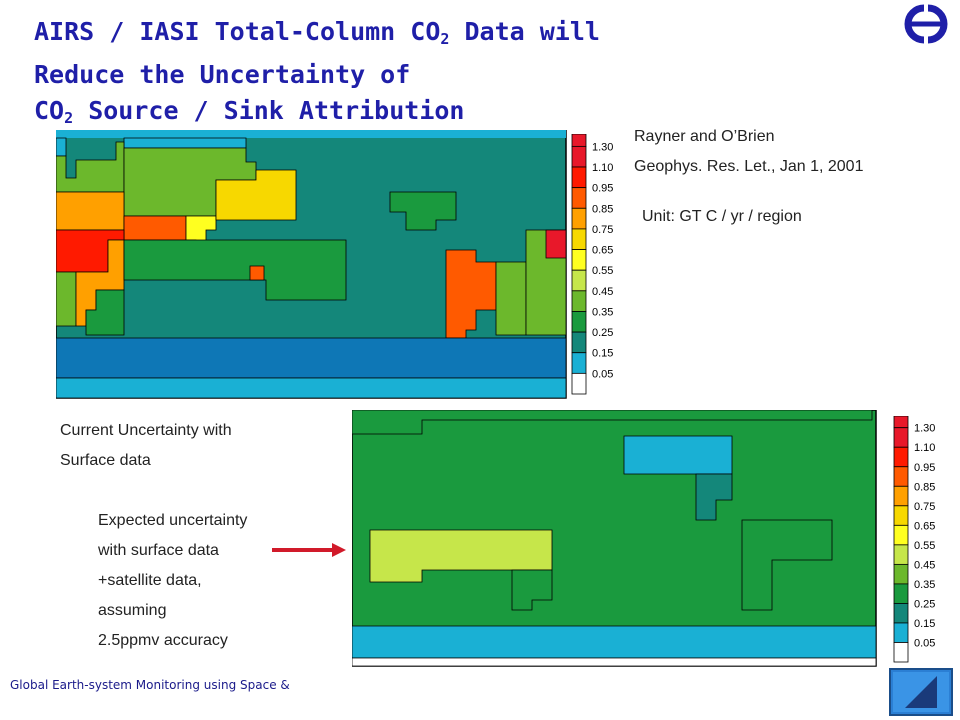  Describe the element at coordinates (173, 520) in the screenshot. I see `caption-line: Expected uncertainty` at that location.